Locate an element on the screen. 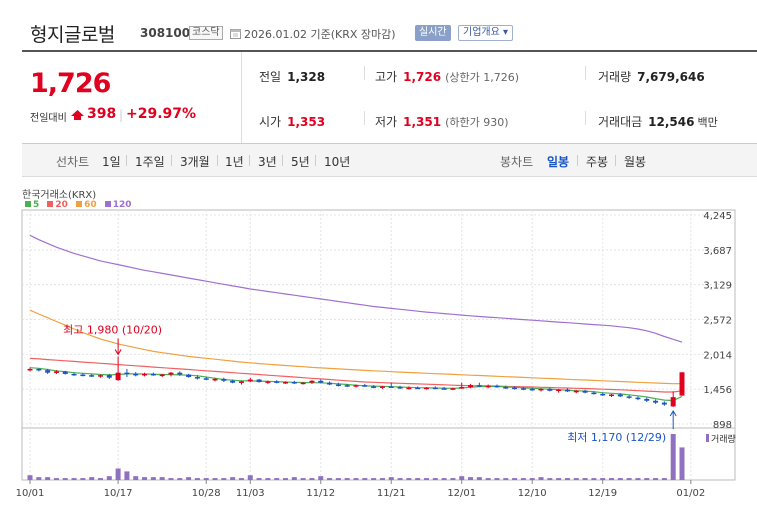 The image size is (757, 509). amount-label: 거래대금 is located at coordinates (620, 122).